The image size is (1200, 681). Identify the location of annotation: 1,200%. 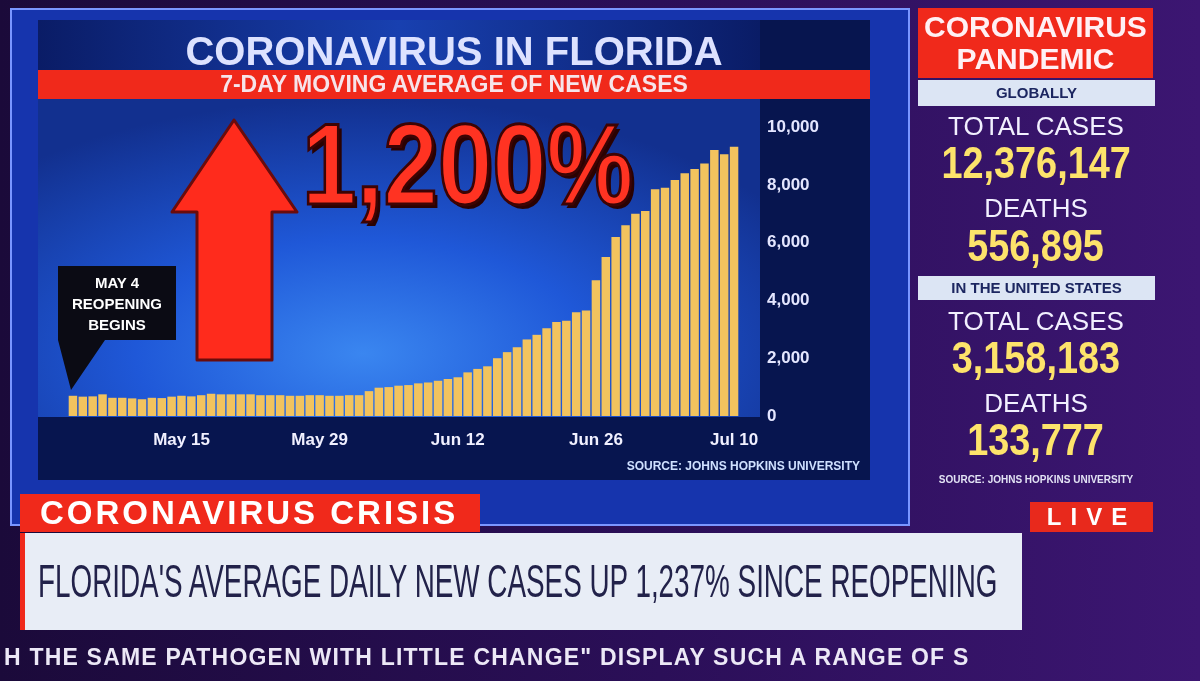
(468, 164).